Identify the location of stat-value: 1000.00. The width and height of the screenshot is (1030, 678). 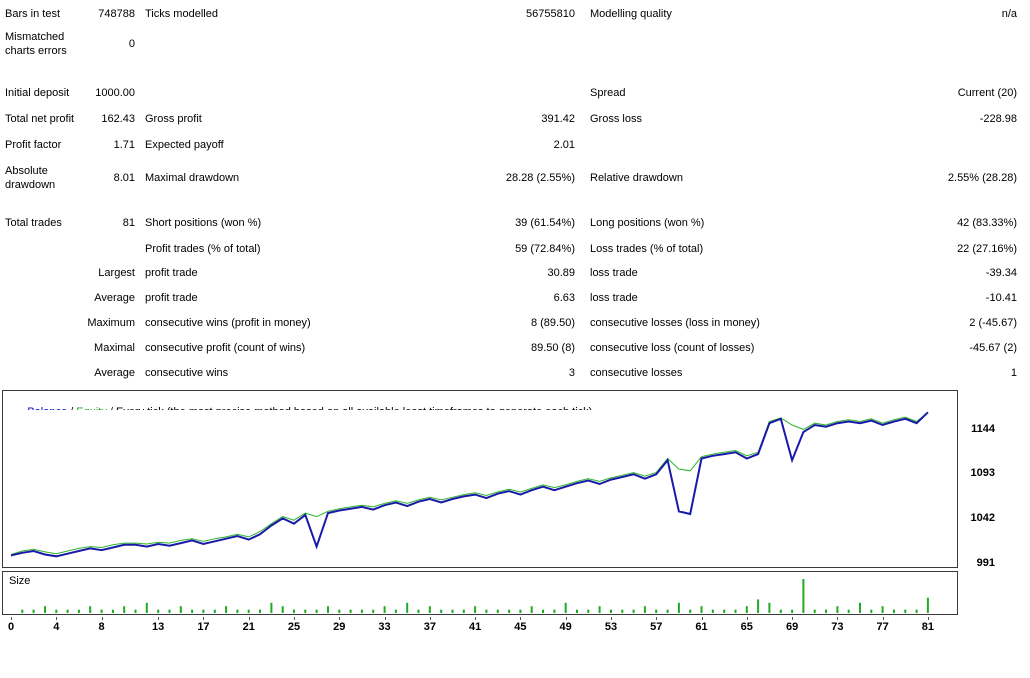
(115, 93).